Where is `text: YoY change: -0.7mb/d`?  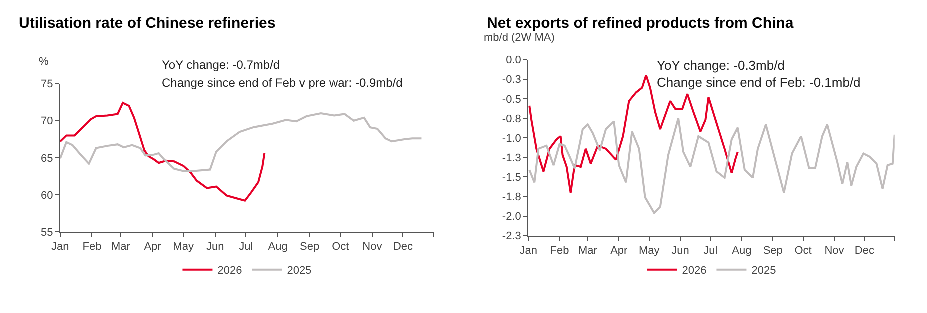 text: YoY change: -0.7mb/d is located at coordinates (221, 65).